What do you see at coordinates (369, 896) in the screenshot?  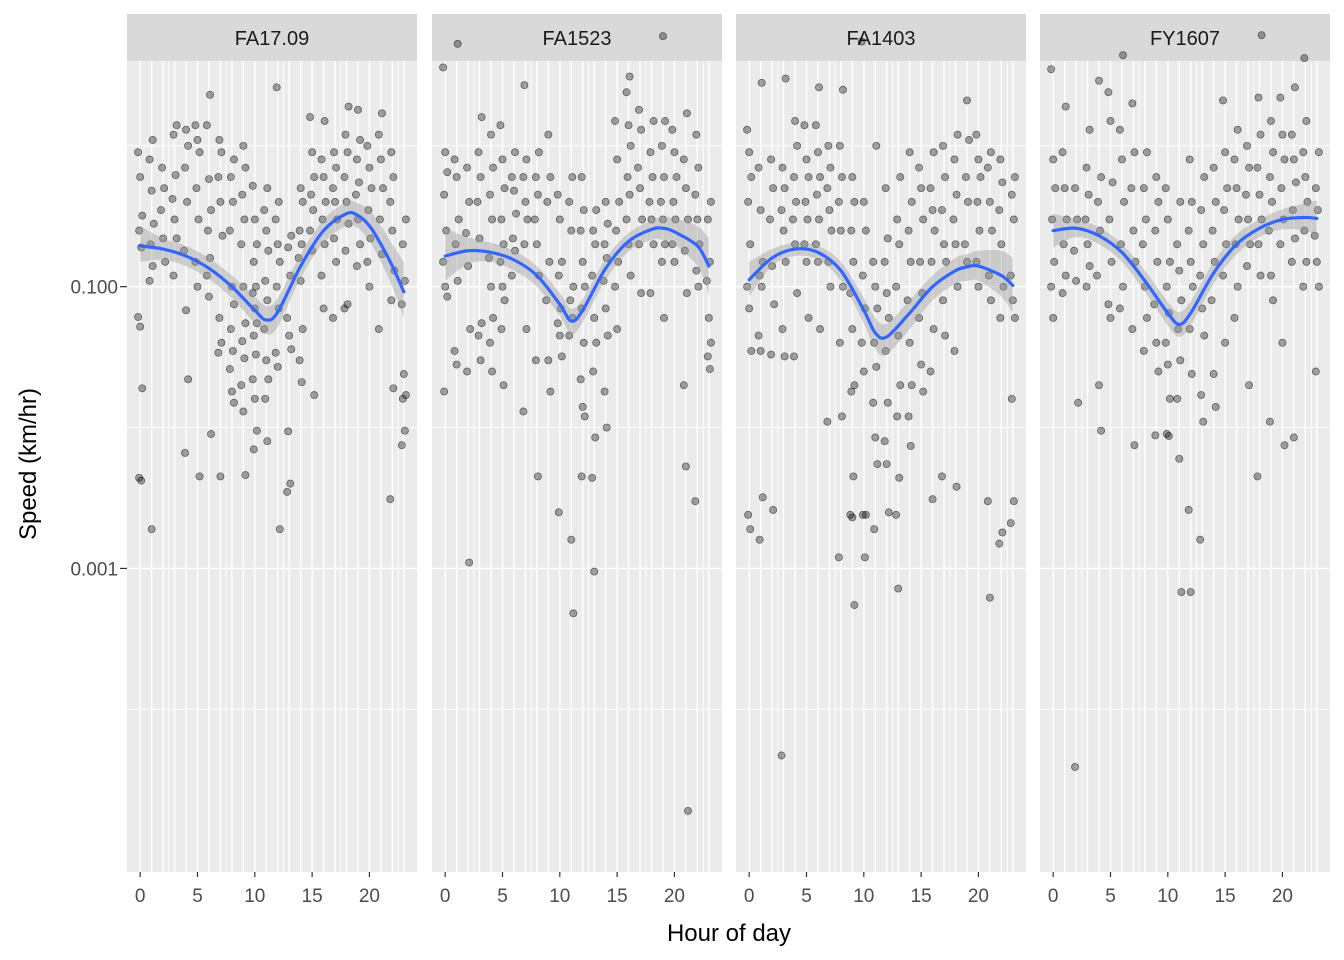 I see `x-tick-label: 20` at bounding box center [369, 896].